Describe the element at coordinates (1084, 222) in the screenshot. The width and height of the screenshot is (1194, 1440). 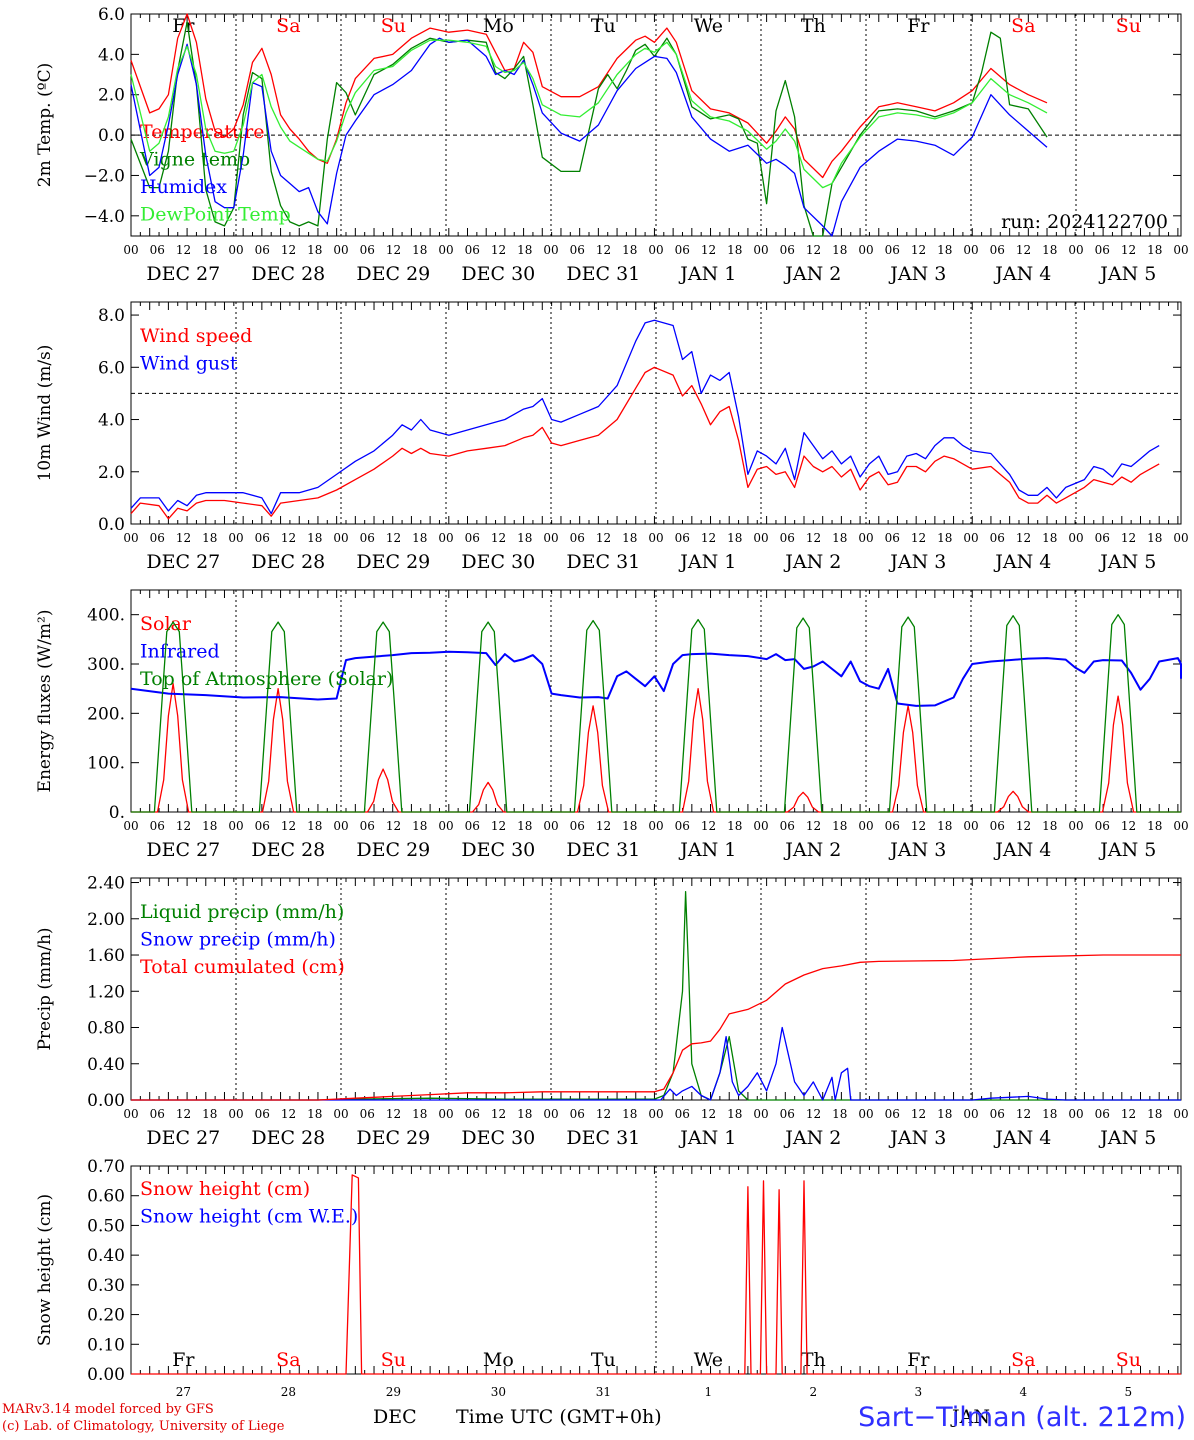
I see `run-label: run: 2024122700` at that location.